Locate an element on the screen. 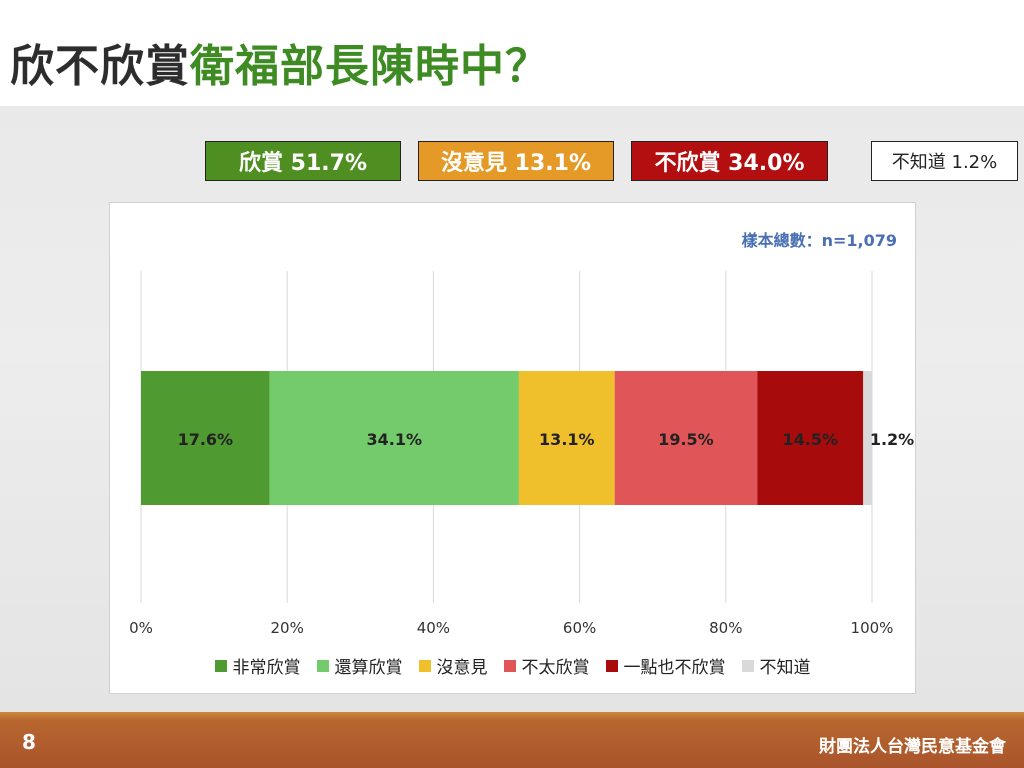 This screenshot has width=1024, height=768. bar-data-label: 17.6% is located at coordinates (206, 439).